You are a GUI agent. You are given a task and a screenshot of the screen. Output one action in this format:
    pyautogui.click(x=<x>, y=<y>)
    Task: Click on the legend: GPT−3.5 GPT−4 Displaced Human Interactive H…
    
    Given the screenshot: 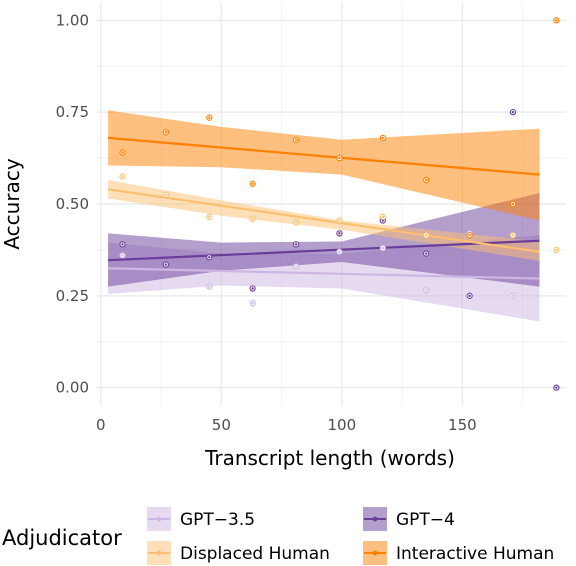 What is the action you would take?
    pyautogui.click(x=350, y=536)
    